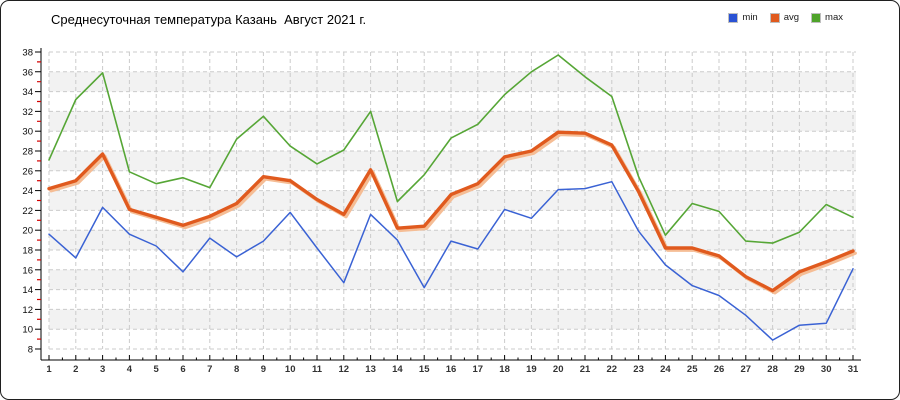 The image size is (900, 400). I want to click on x-axis-tick-label: 26, so click(719, 369).